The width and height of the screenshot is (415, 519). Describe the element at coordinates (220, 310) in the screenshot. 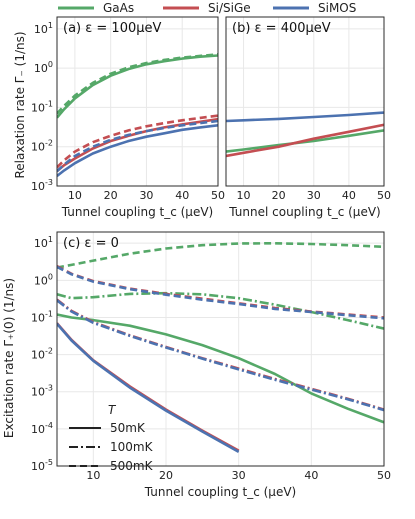

I see `series-line-gaas-100mK` at that location.